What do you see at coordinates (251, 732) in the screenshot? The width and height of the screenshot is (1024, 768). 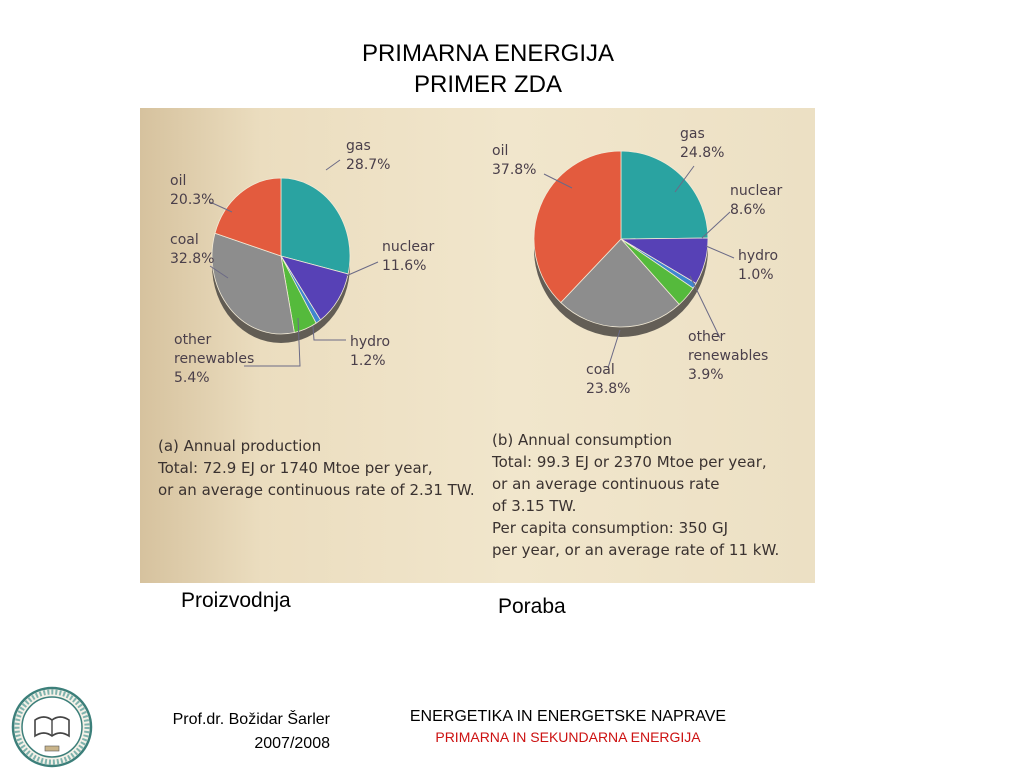 I see `author-block: Prof.dr. Božidar Šarler 2007/2008` at bounding box center [251, 732].